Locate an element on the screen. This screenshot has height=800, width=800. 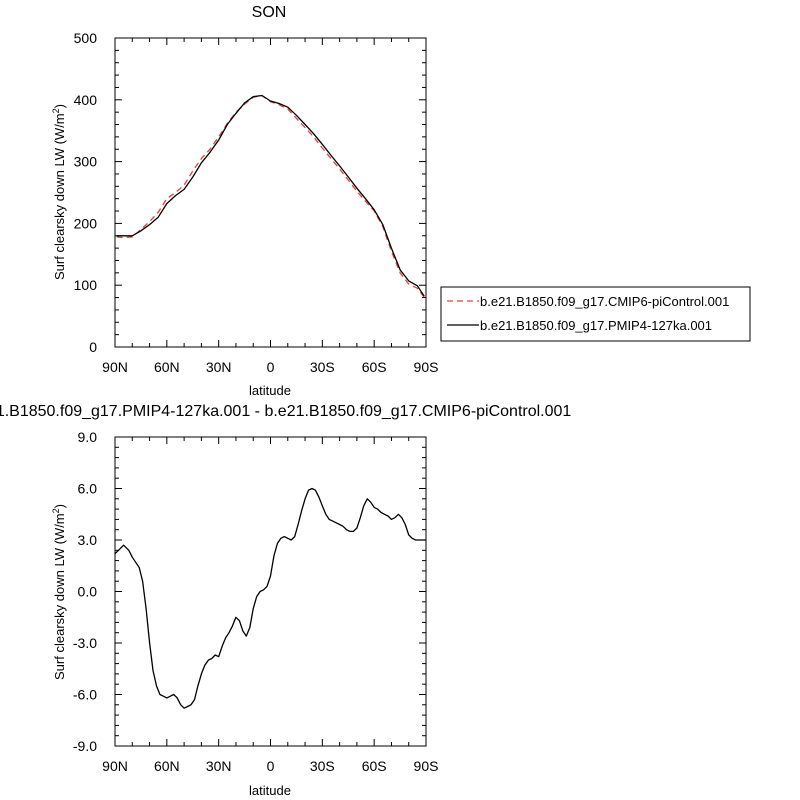
y-tick-label: -9.0 is located at coordinates (85, 746).